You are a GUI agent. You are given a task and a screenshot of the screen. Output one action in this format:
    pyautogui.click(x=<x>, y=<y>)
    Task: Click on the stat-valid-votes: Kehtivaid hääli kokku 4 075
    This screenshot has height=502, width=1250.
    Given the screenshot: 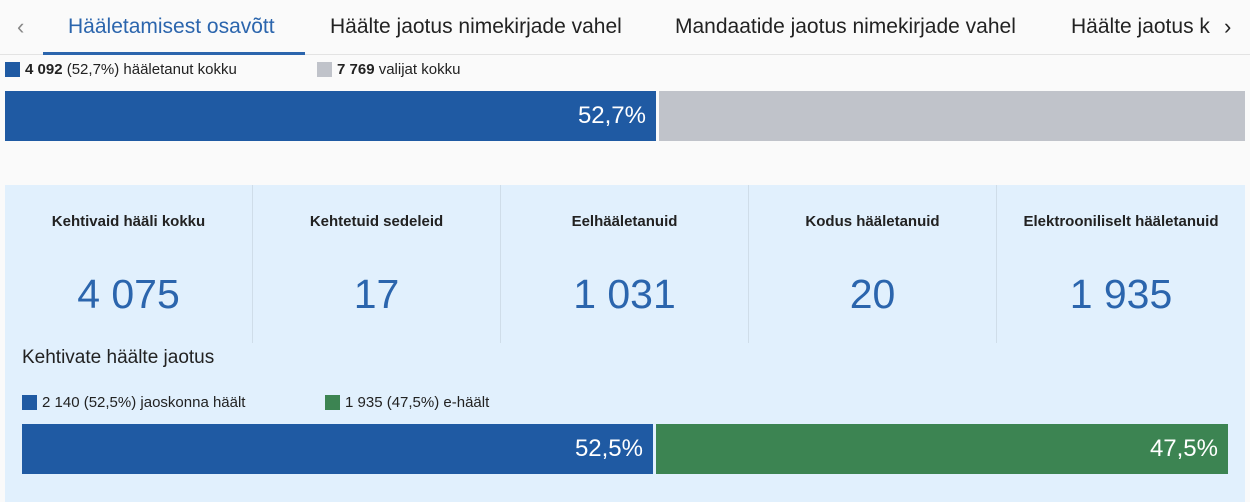 What is the action you would take?
    pyautogui.click(x=129, y=264)
    